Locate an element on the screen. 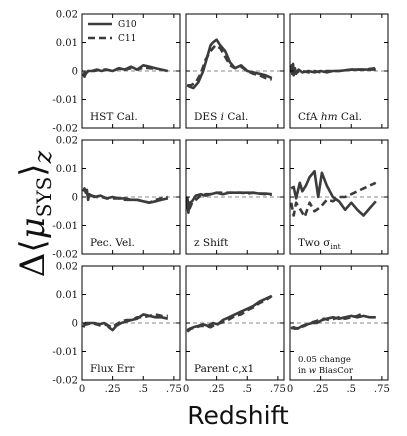  panel-label: z Shift is located at coordinates (211, 243).